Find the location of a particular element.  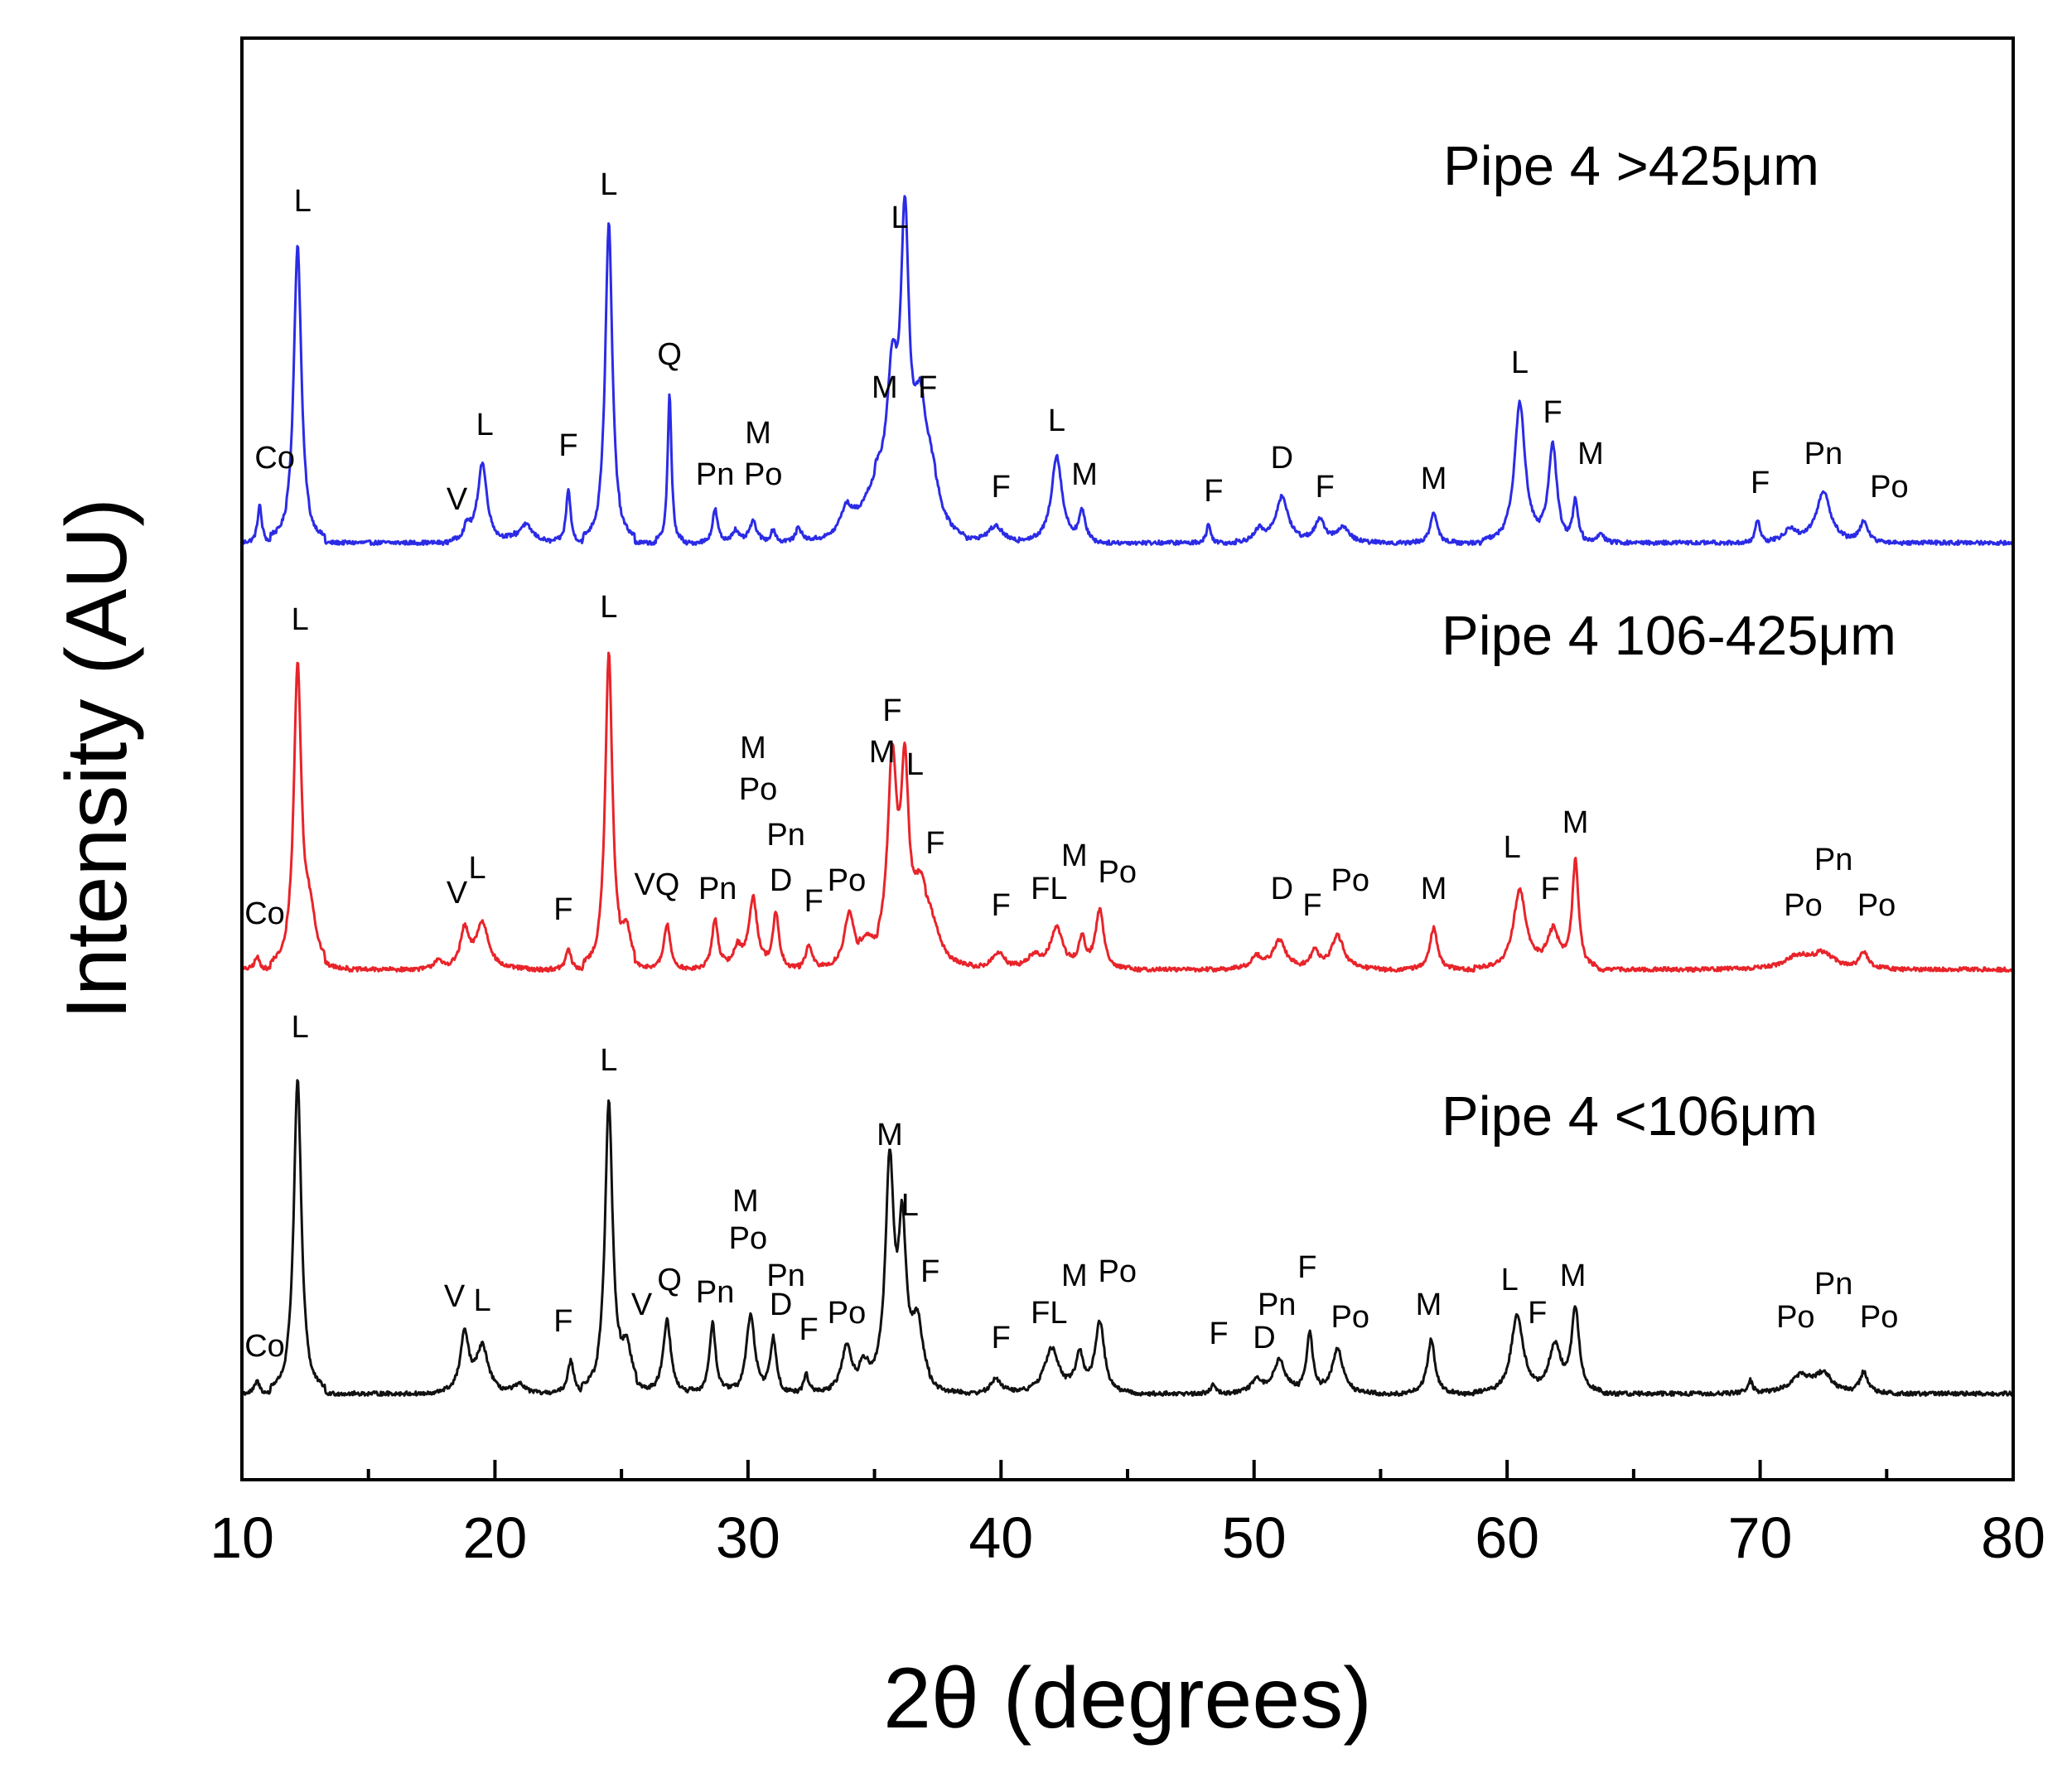

x-tick-label: 50 is located at coordinates (1254, 1537).